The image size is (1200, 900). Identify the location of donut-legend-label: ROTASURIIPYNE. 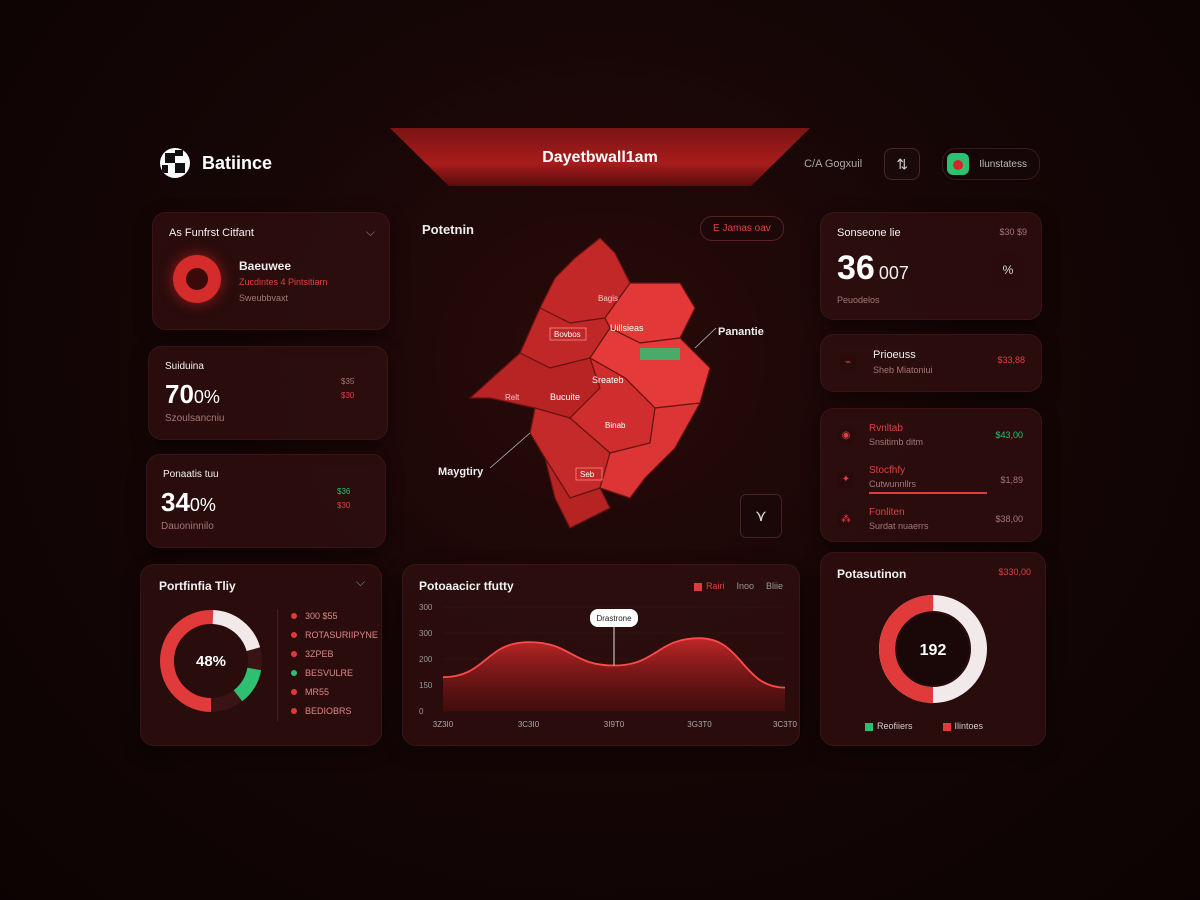
(341, 635).